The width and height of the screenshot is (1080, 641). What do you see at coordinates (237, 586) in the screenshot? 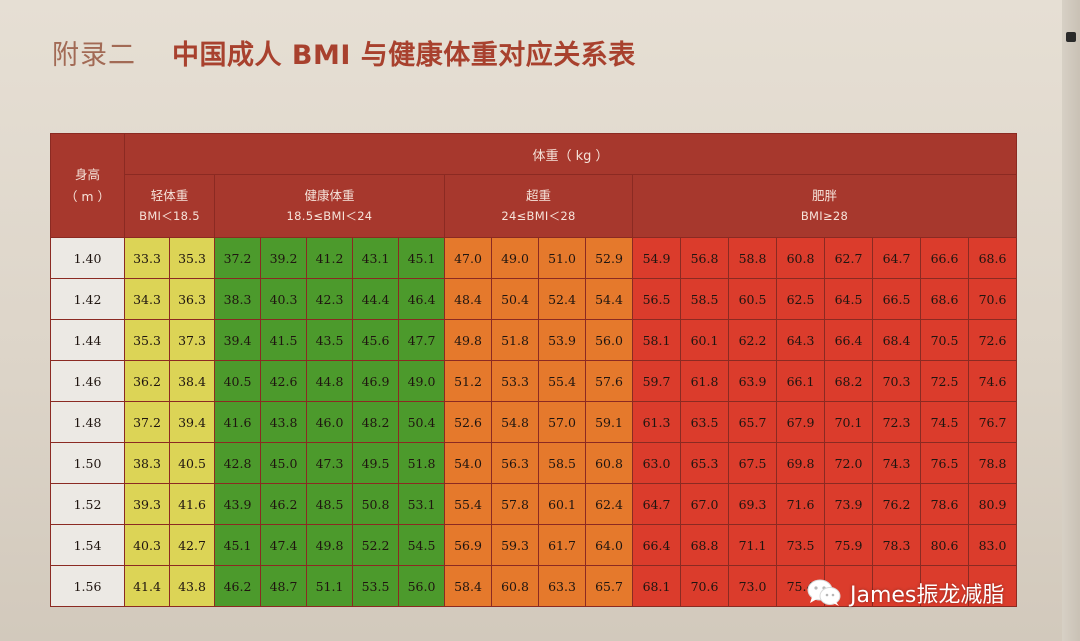
I see `weight-cell: 46.2` at bounding box center [237, 586].